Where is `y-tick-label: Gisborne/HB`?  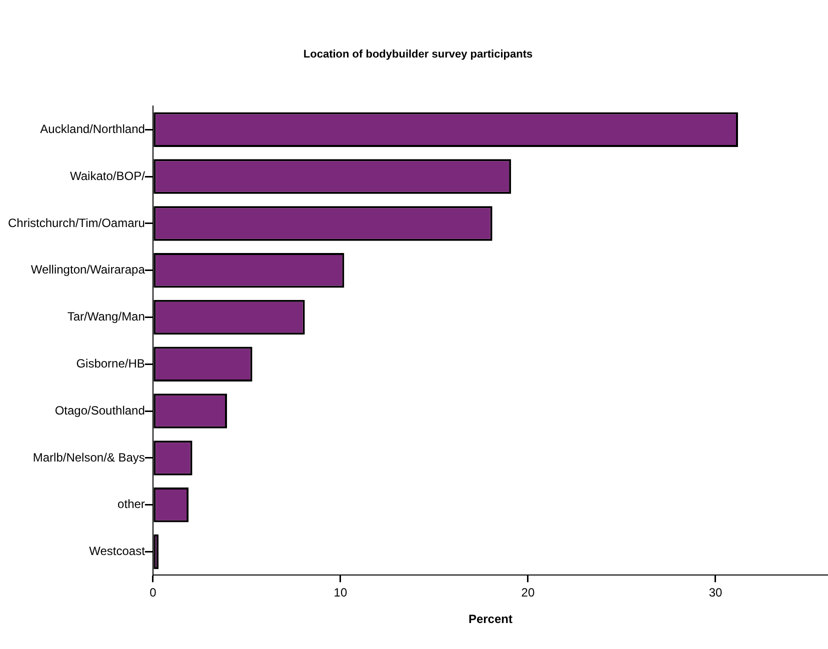 y-tick-label: Gisborne/HB is located at coordinates (110, 363).